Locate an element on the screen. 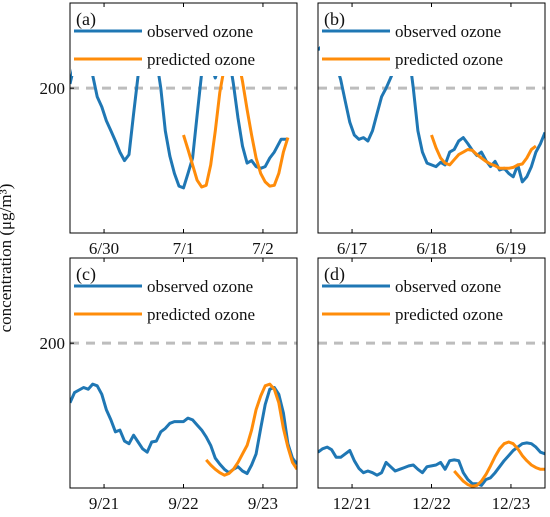  x-tick-label: 6/30 is located at coordinates (104, 248).